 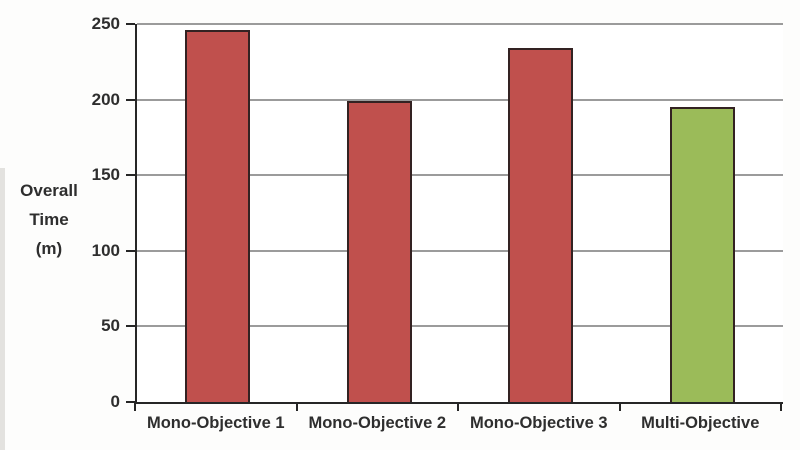 I want to click on screenshot-edge-artifact, so click(x=2, y=309).